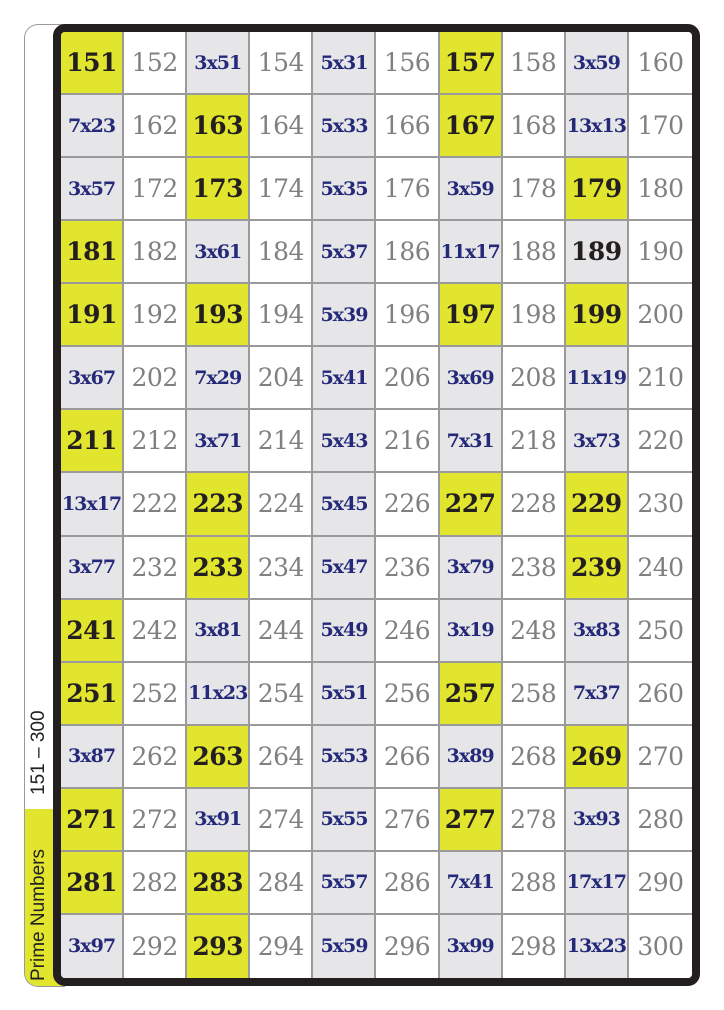 The height and width of the screenshot is (1010, 724). Describe the element at coordinates (408, 379) in the screenshot. I see `even-cell: 206` at that location.